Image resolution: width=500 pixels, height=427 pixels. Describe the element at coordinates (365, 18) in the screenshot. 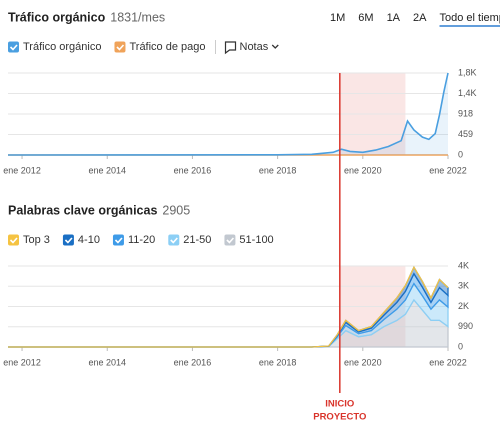

I see `range-button: 6M` at that location.